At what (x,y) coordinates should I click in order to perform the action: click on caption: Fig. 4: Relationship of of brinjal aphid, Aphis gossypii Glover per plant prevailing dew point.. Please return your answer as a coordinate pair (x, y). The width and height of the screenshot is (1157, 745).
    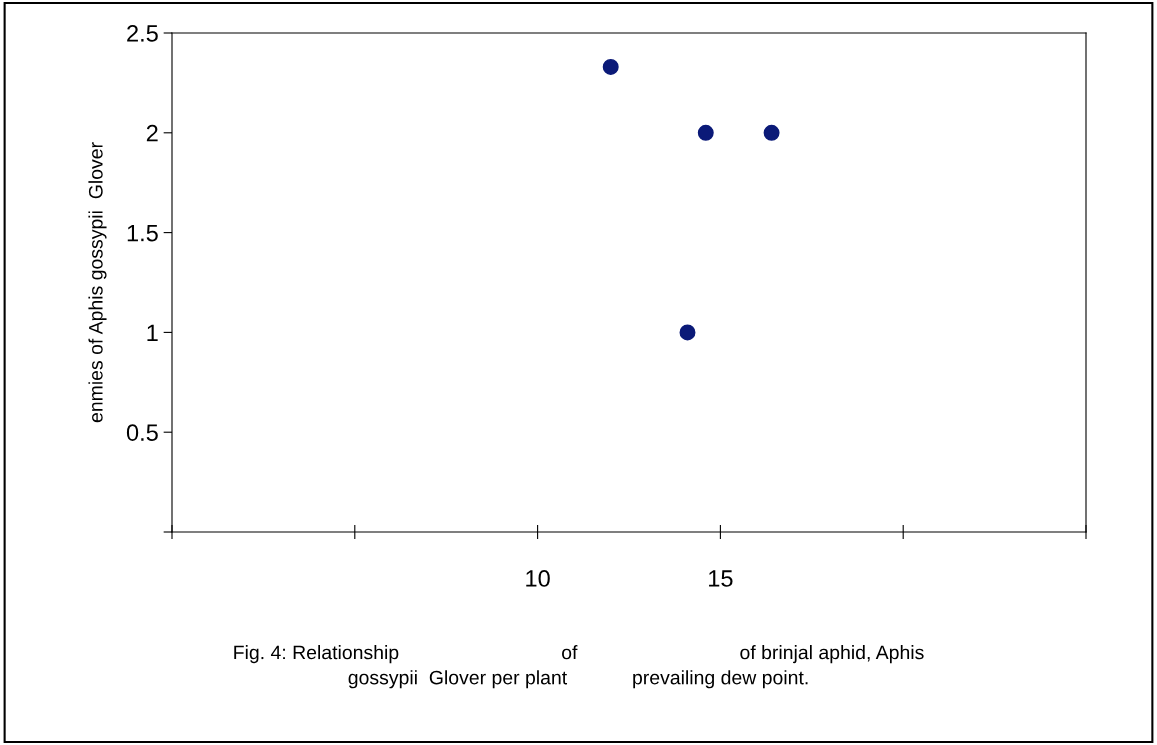
    Looking at the image, I should click on (579, 667).